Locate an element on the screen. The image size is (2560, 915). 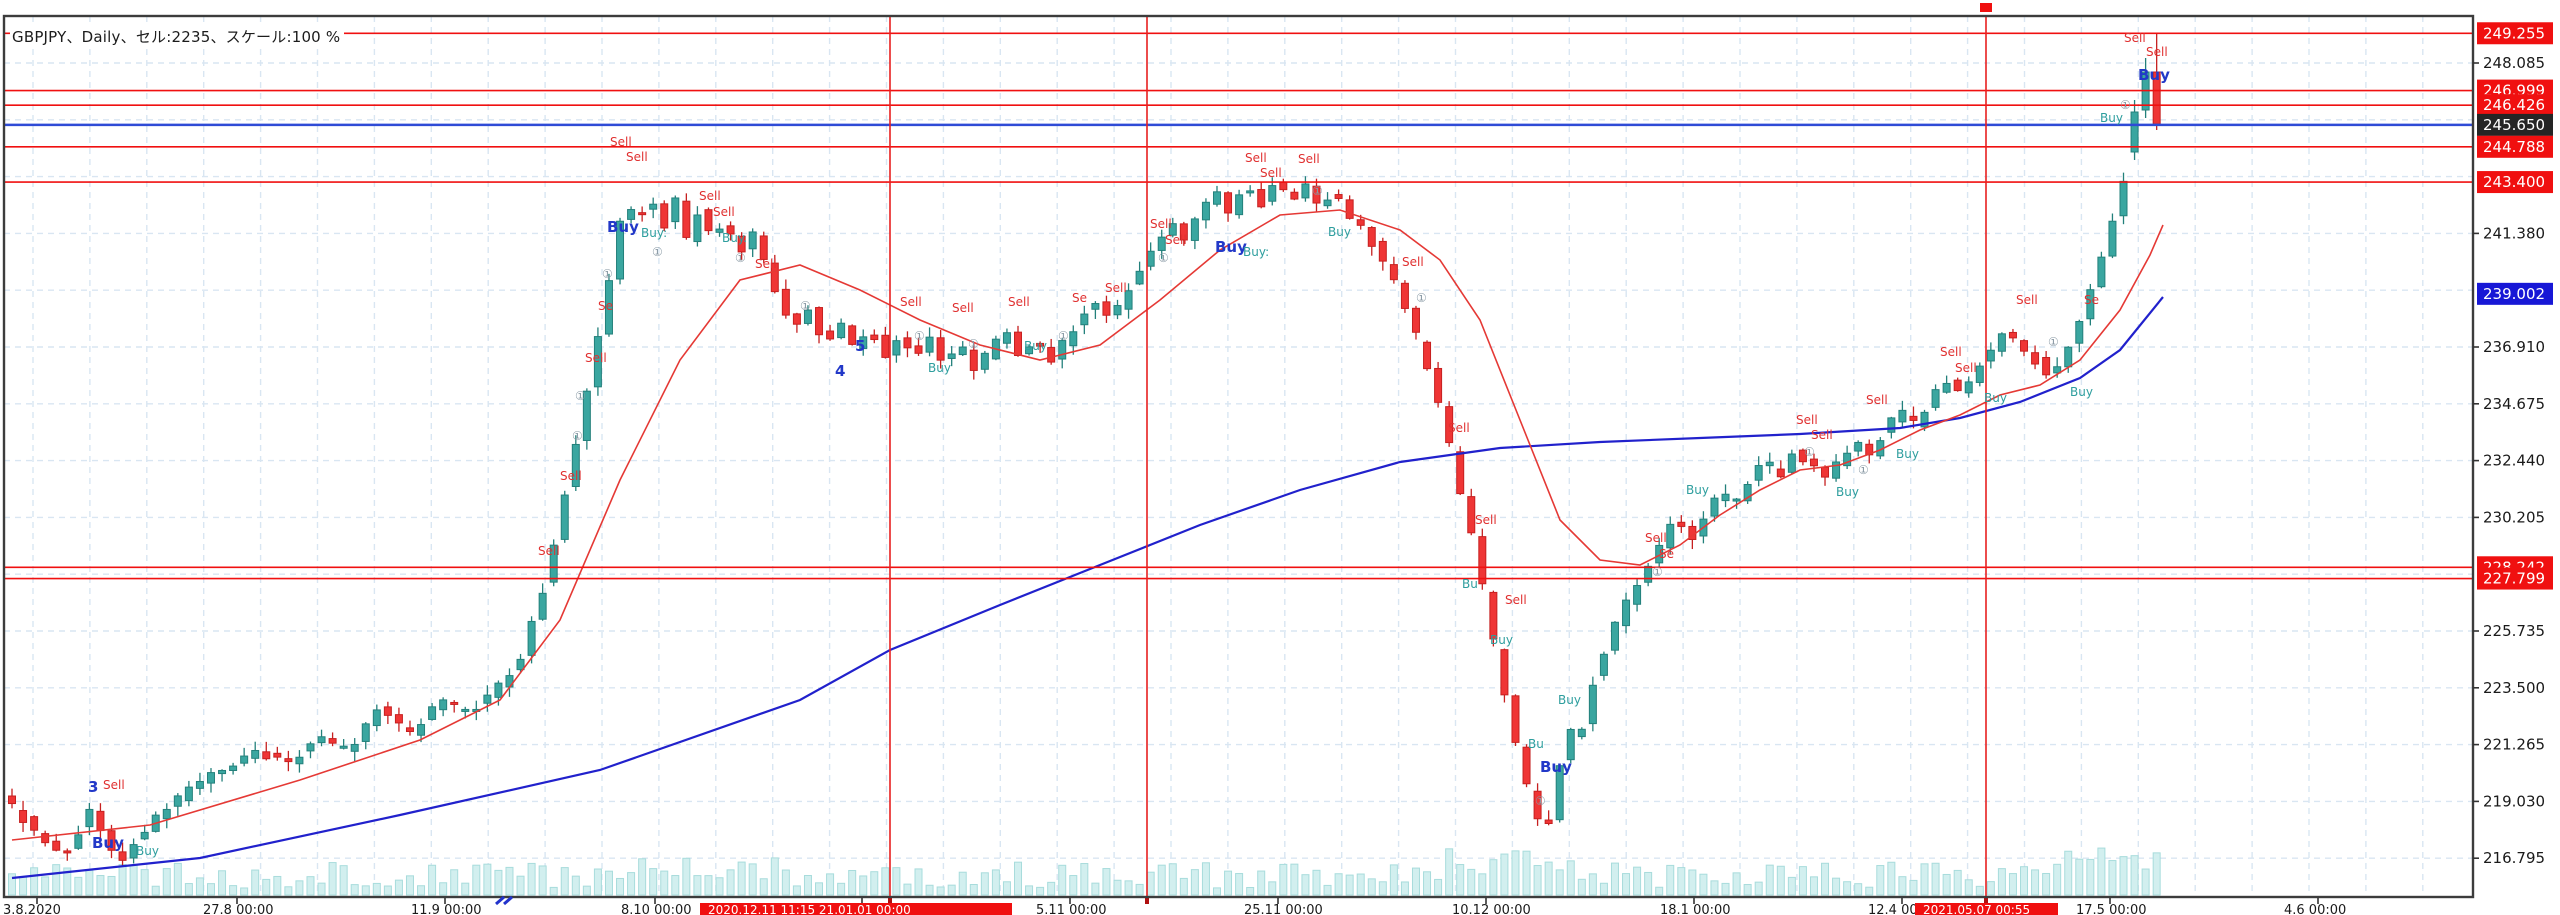
price-axis-label: 225.735 is located at coordinates (2514, 631).